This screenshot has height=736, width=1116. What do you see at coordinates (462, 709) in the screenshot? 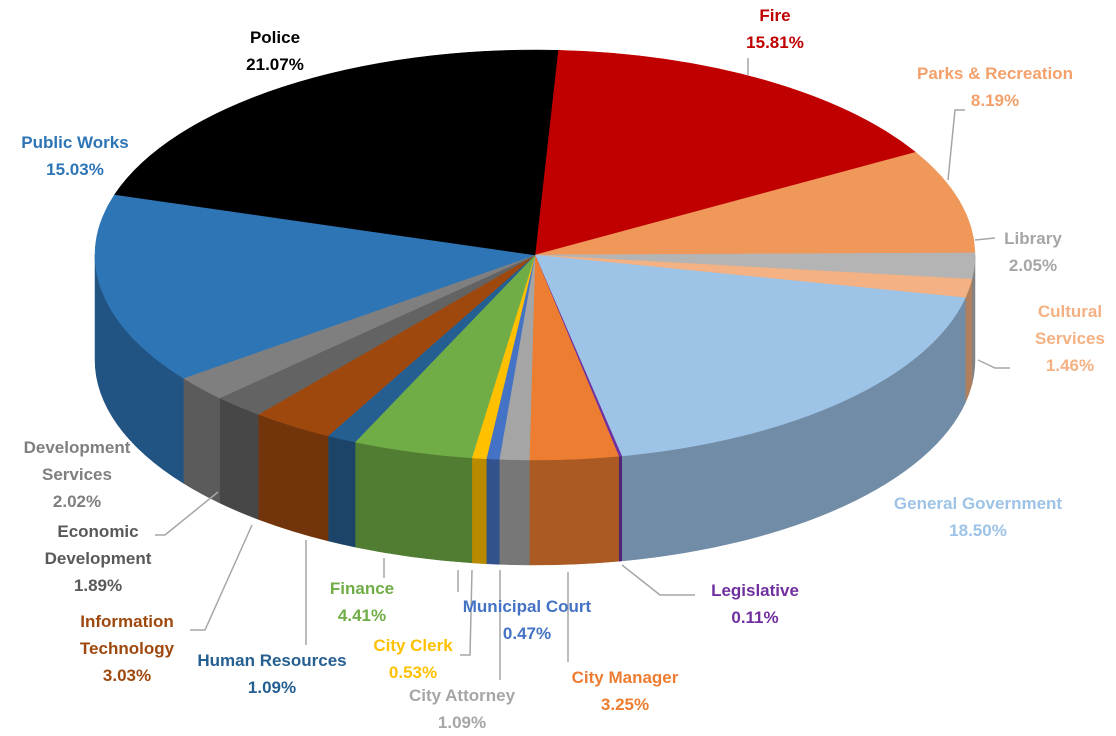
I see `data-label: City Attorney 1.09%` at bounding box center [462, 709].